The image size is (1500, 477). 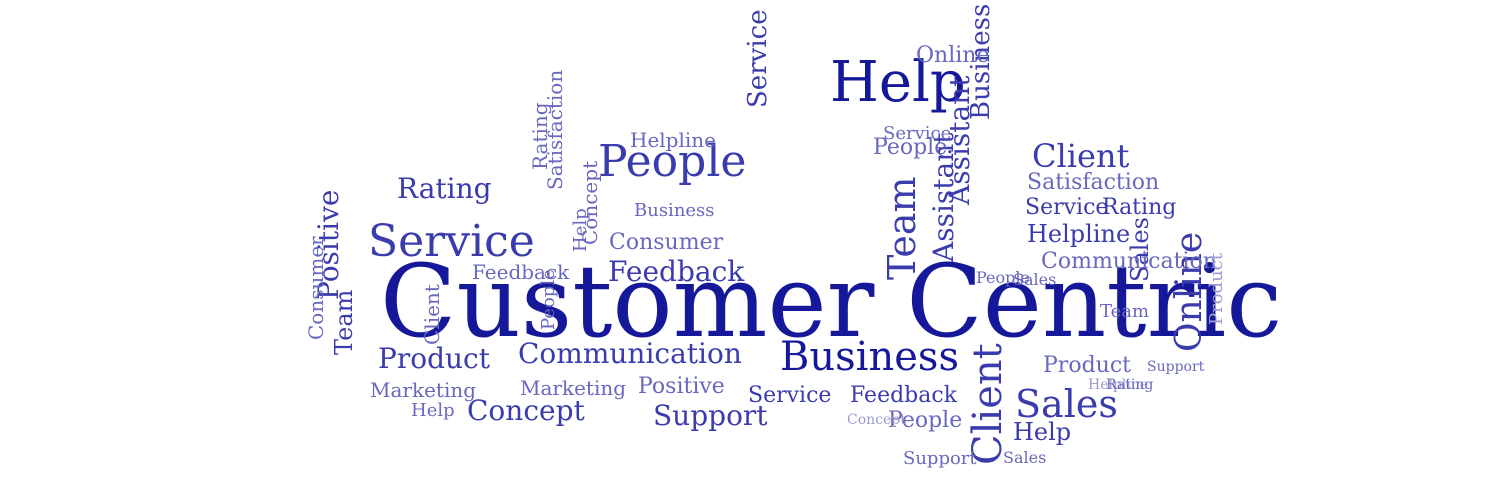 I want to click on title-customer-centric: Customer Centric, so click(x=831, y=301).